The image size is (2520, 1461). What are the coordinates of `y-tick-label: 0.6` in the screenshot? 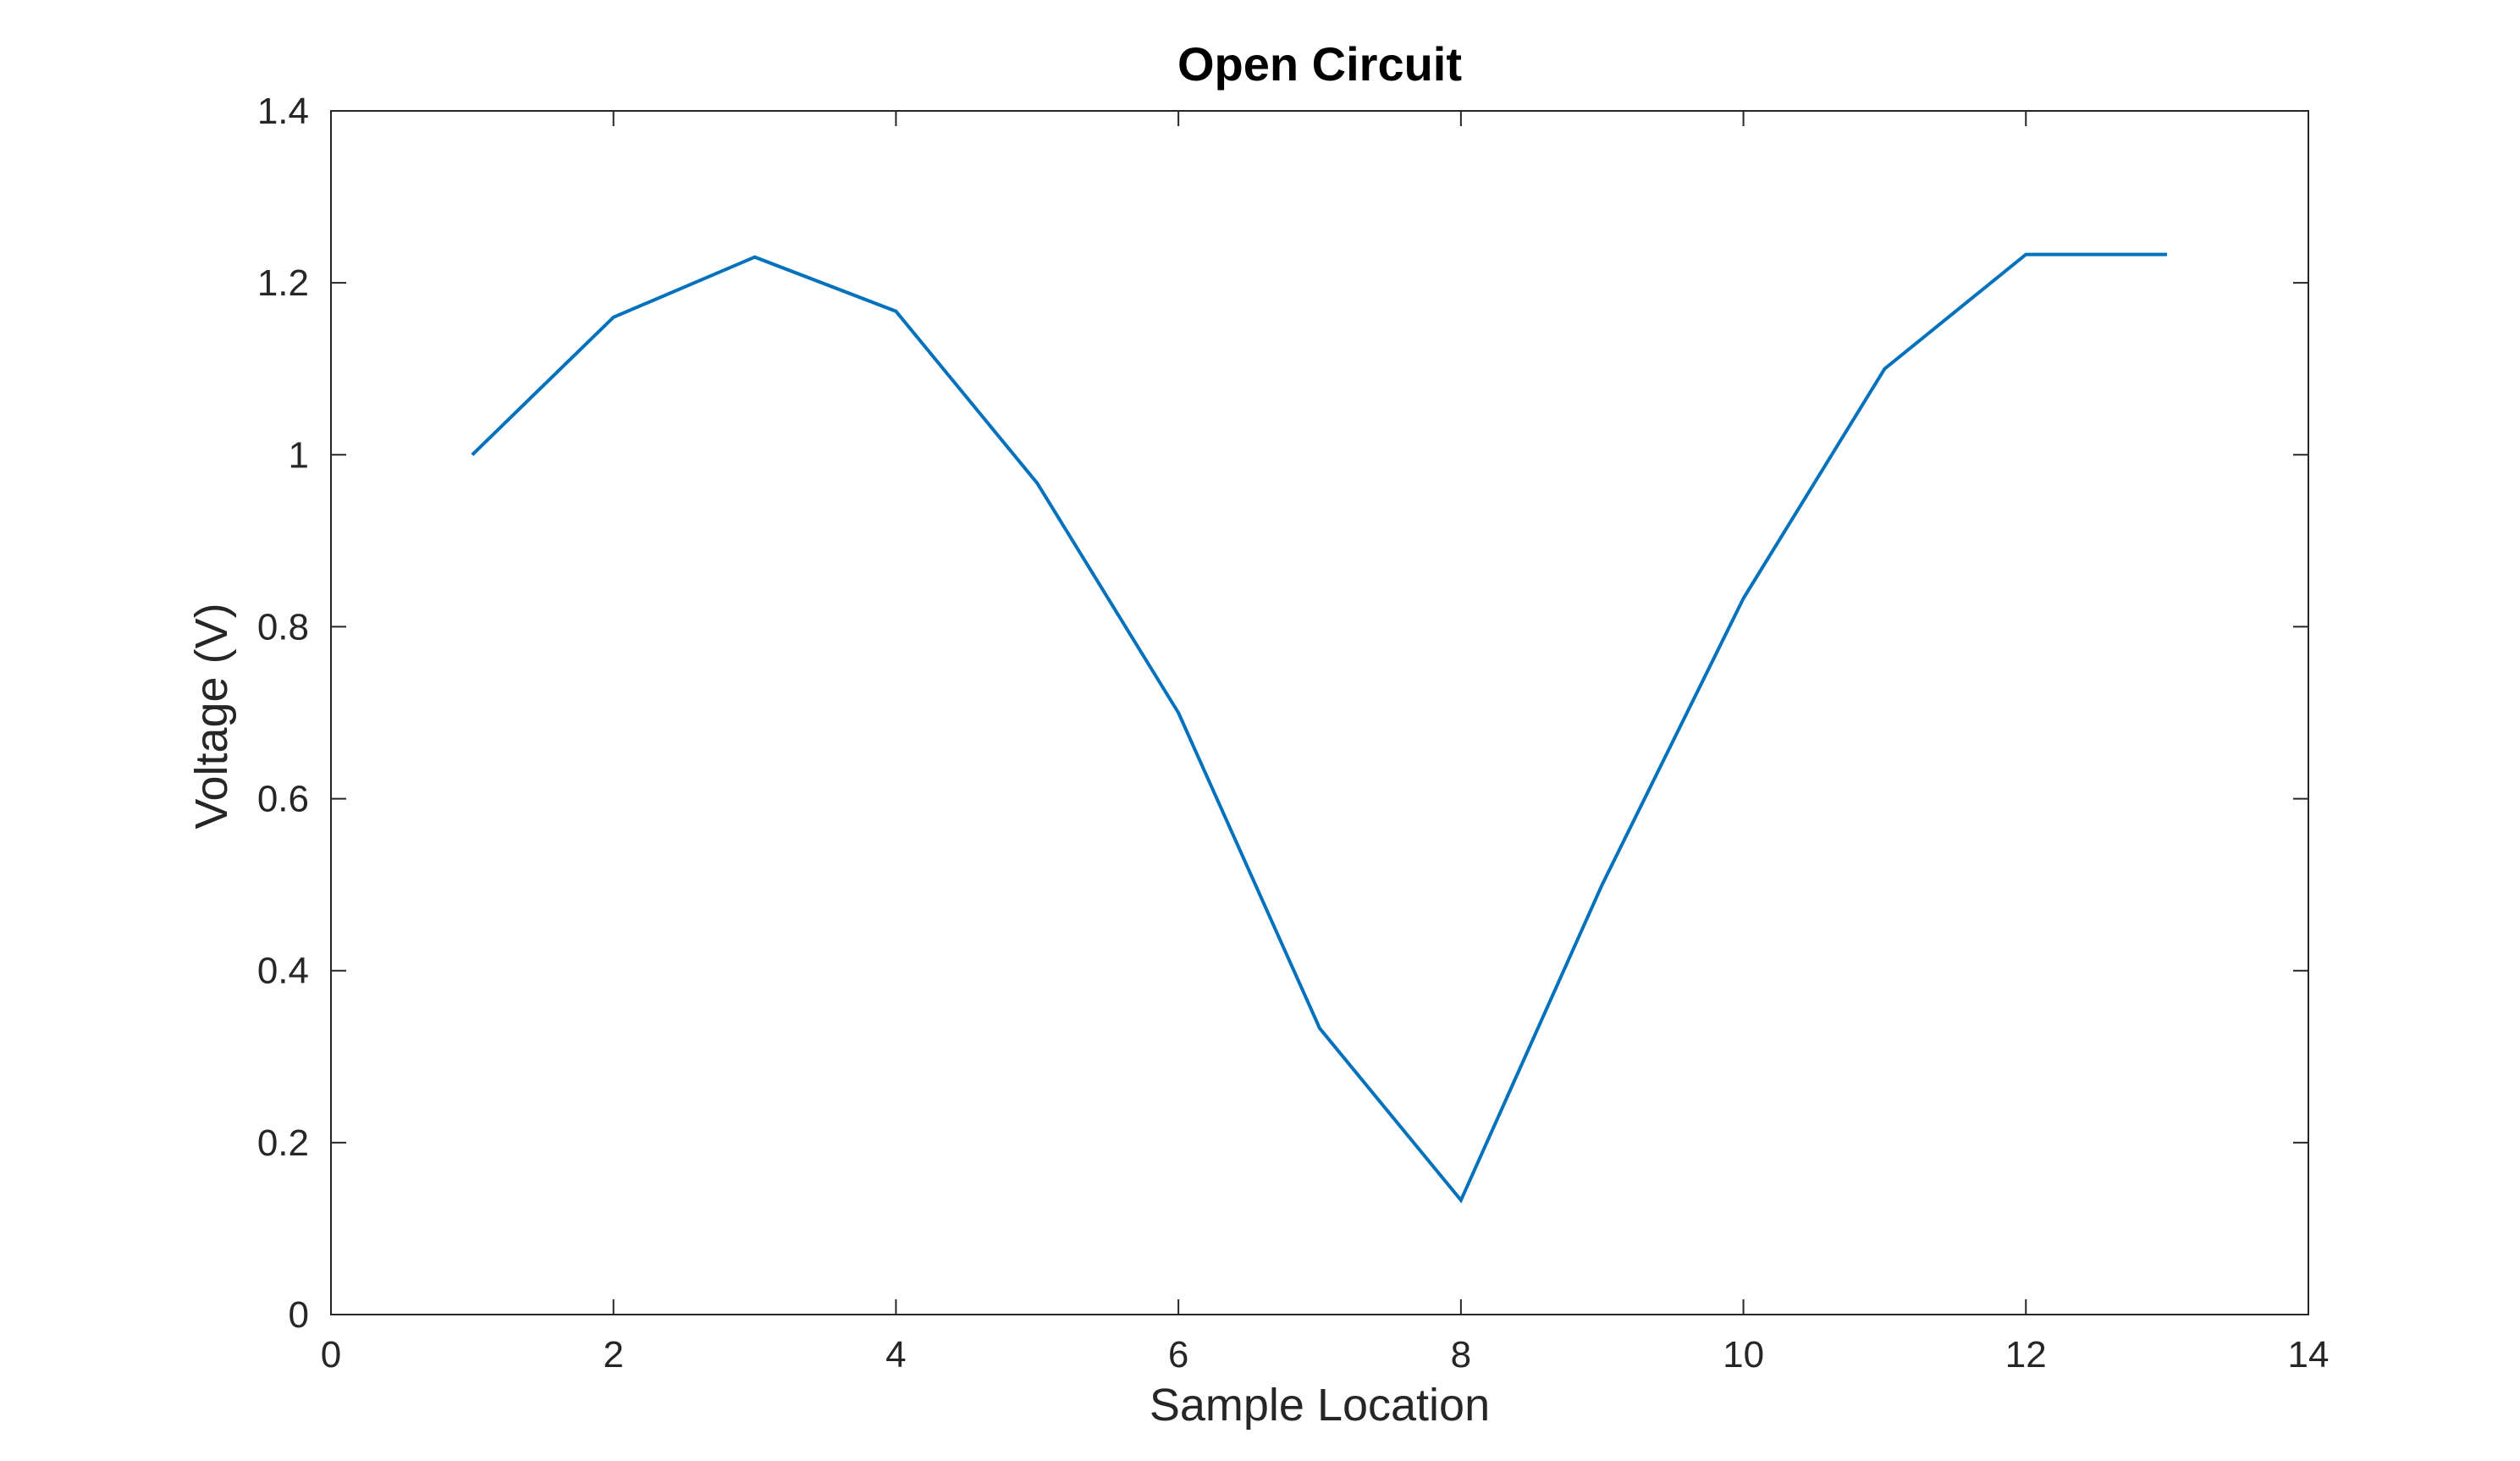 It's located at (283, 799).